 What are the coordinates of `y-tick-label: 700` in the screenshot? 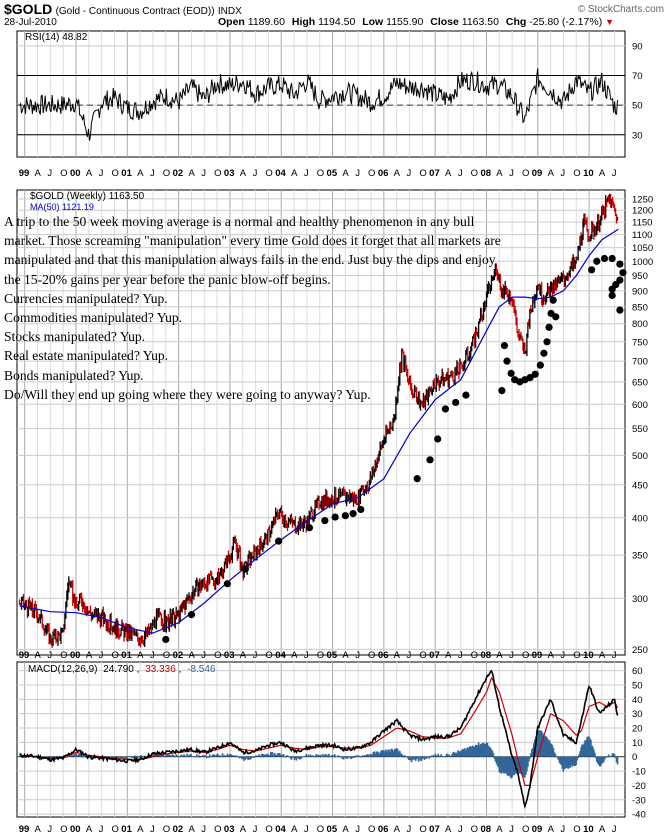 It's located at (640, 362).